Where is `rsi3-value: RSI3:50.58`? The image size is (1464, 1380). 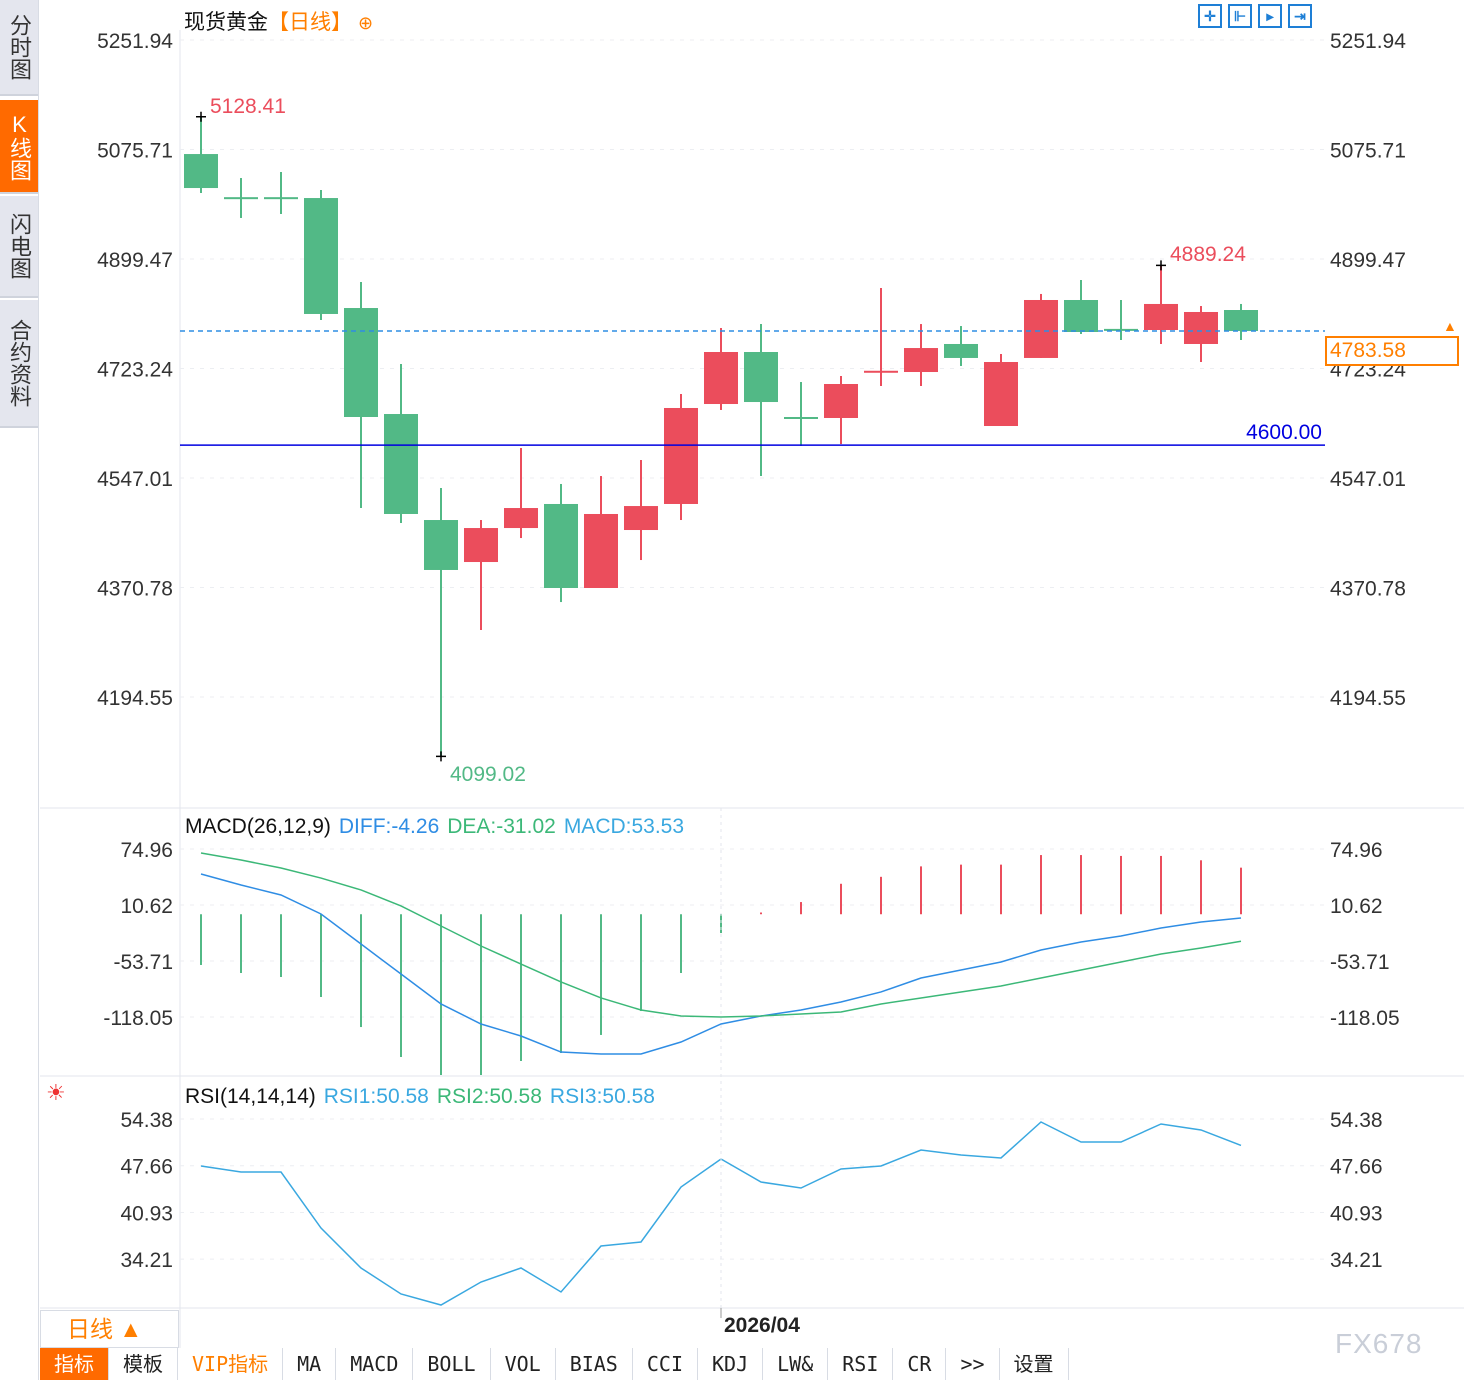 rsi3-value: RSI3:50.58 is located at coordinates (602, 1096).